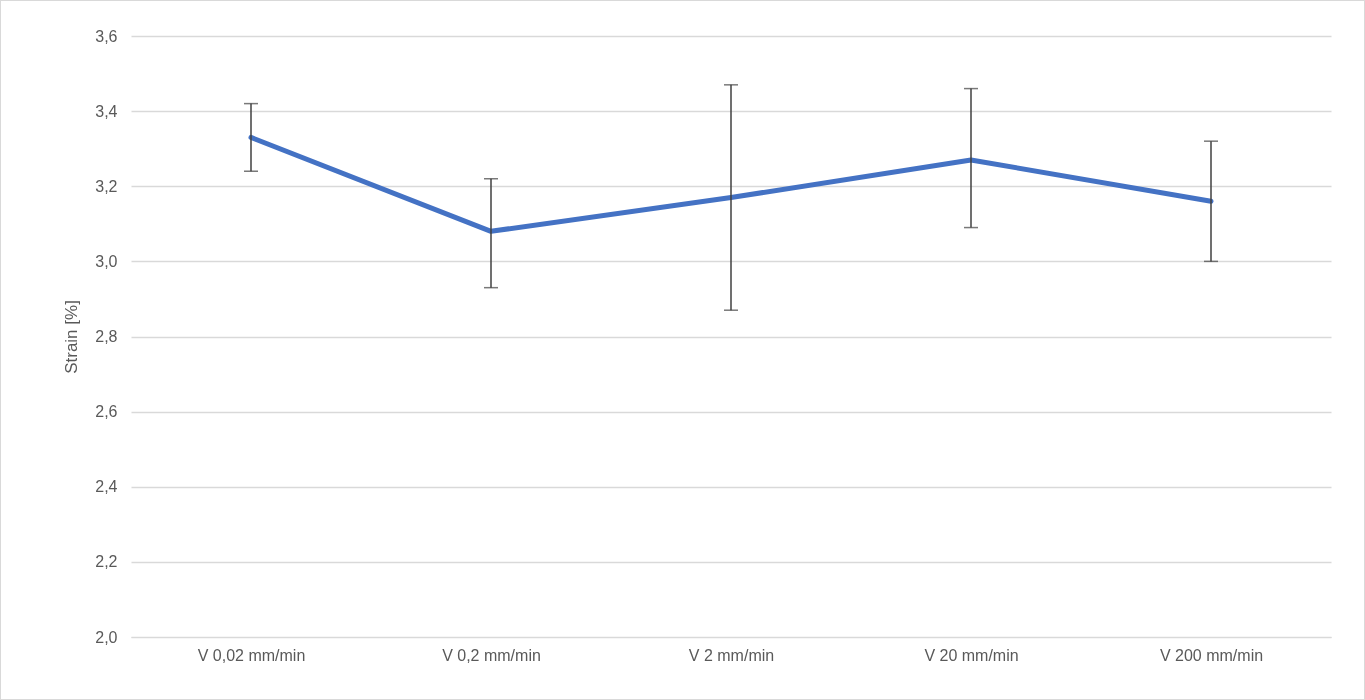 This screenshot has height=700, width=1365. What do you see at coordinates (106, 412) in the screenshot?
I see `y-tick-label: 2,6` at bounding box center [106, 412].